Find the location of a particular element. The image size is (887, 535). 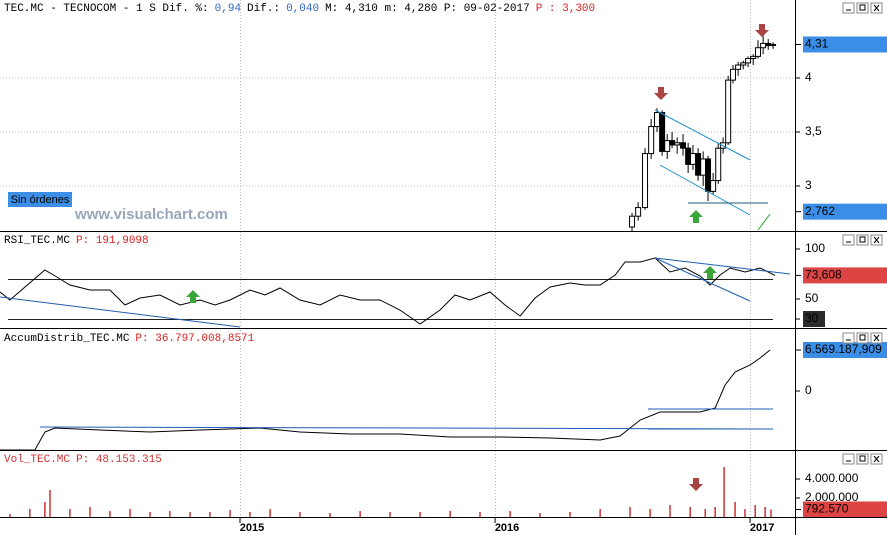

panel-header: Vol_TEC.MC P: 48.153.315 is located at coordinates (83, 460).